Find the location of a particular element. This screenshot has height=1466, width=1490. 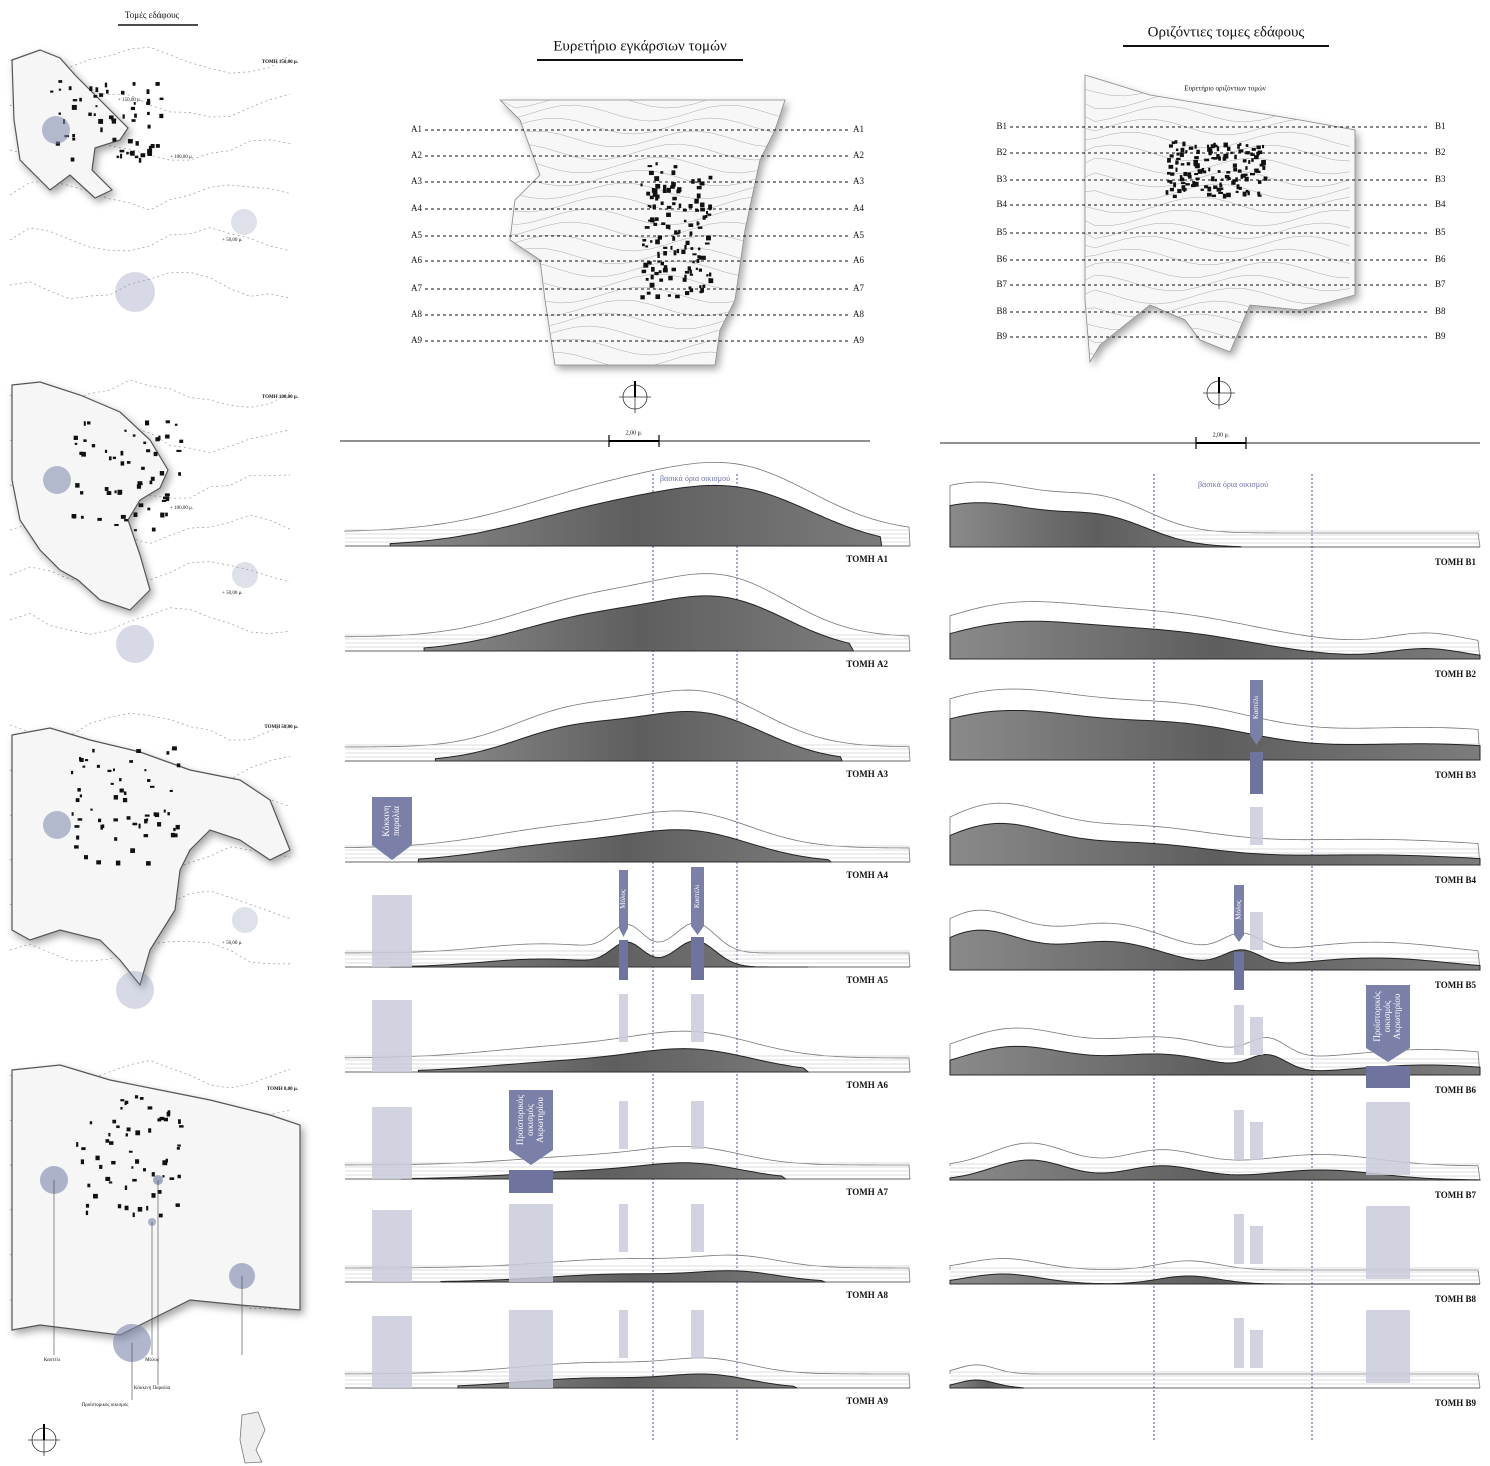

contour is located at coordinates (642, 165).